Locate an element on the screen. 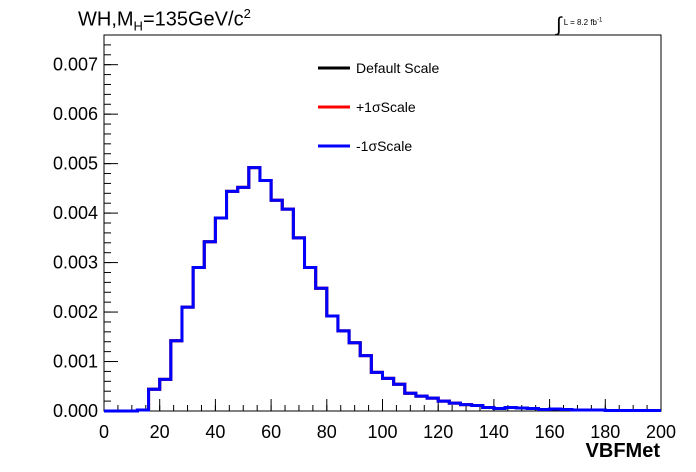 The height and width of the screenshot is (472, 696). x-tick-label: 40 is located at coordinates (215, 432).